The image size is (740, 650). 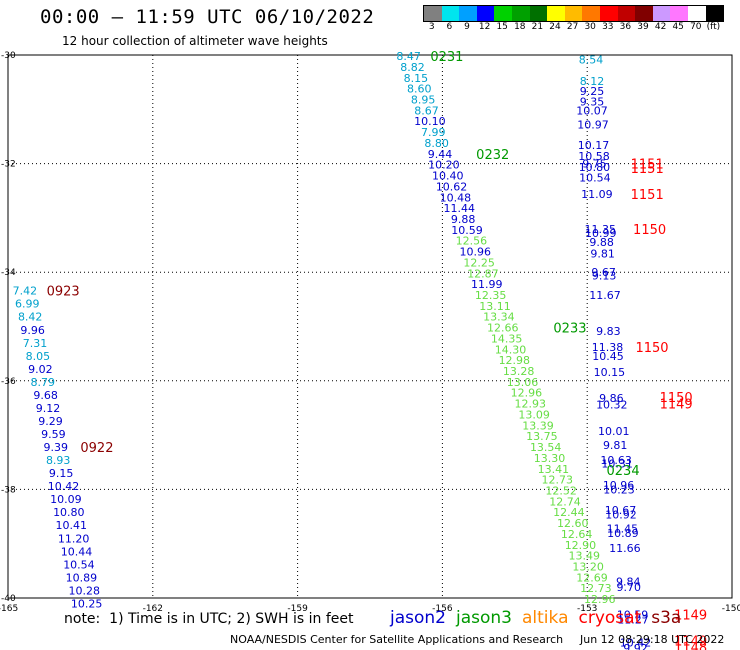 What do you see at coordinates (636, 643) in the screenshot?
I see `wave-height-value: 10.42` at bounding box center [636, 643].